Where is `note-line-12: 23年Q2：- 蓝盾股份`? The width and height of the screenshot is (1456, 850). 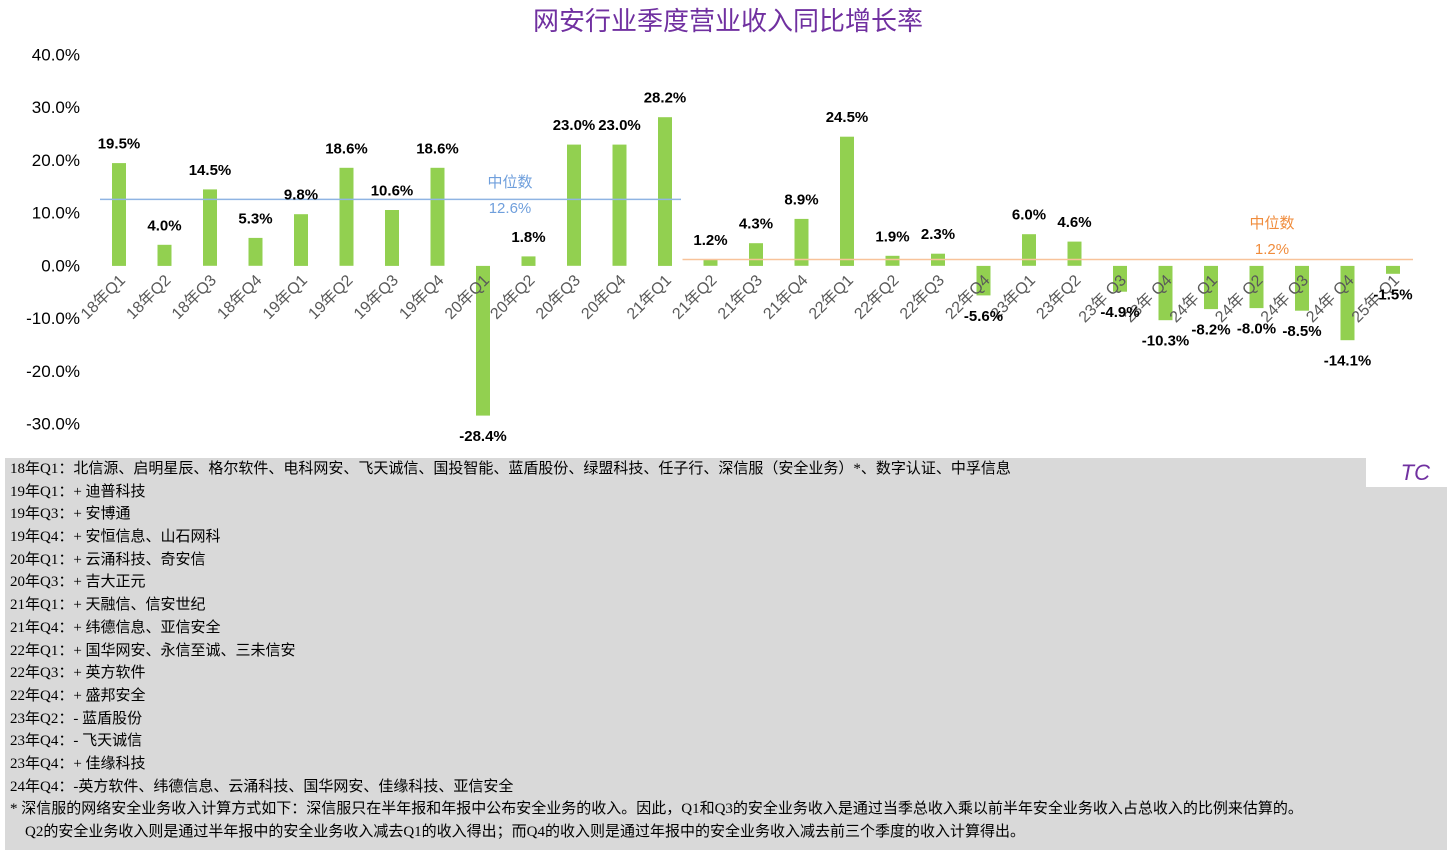 note-line-12: 23年Q2：- 蓝盾股份 is located at coordinates (76, 718).